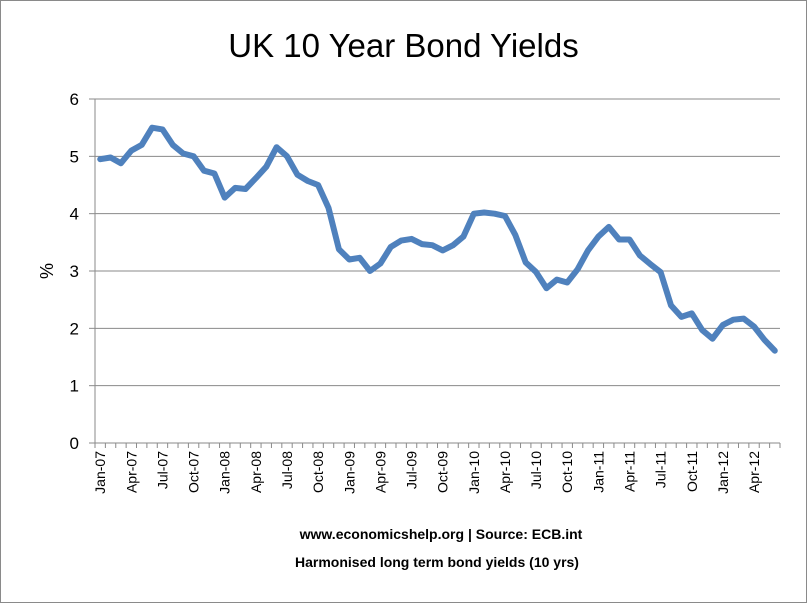  I want to click on x-tick-label: Jan-09, so click(349, 472).